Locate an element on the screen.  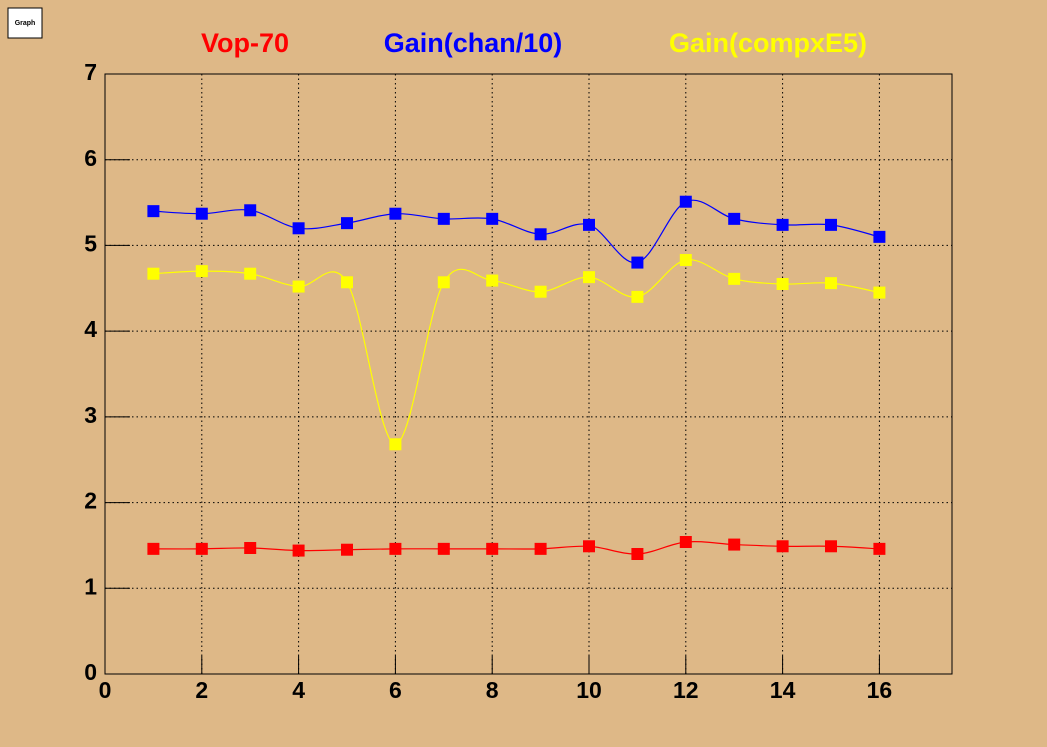
x-tick-label: 16 is located at coordinates (880, 690).